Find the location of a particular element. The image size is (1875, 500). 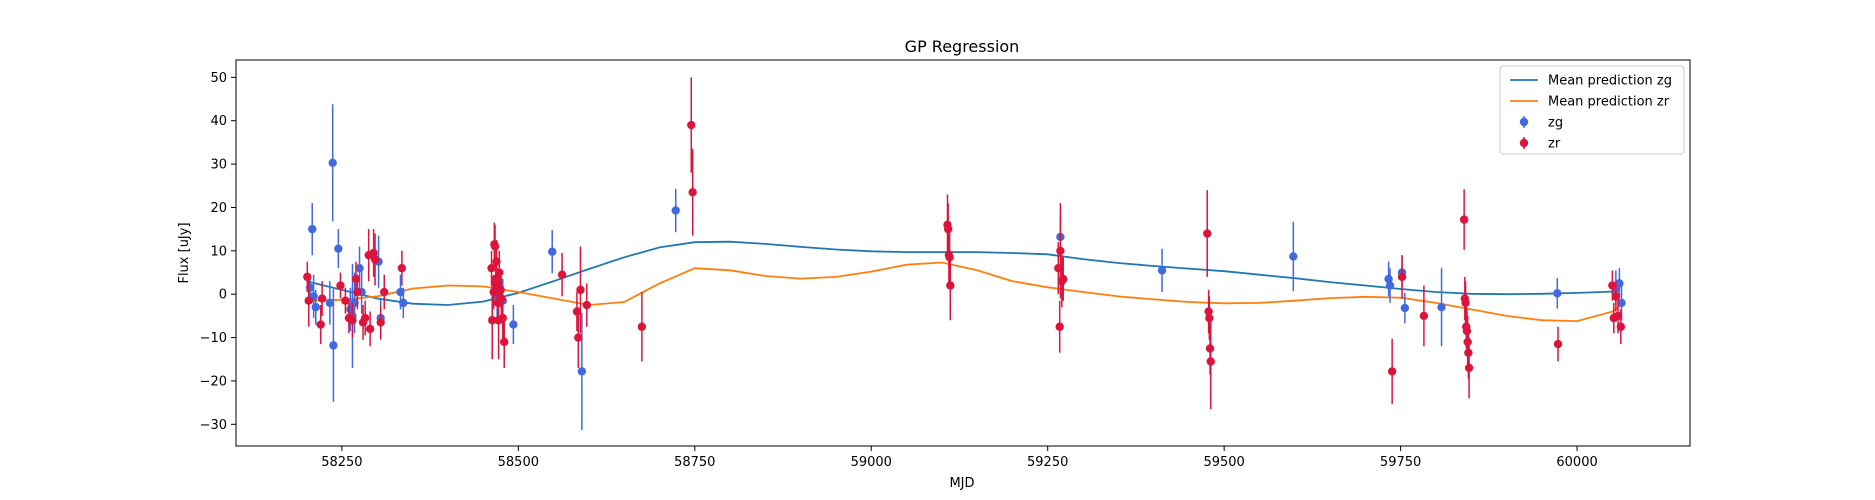

y-tick-label: 10 is located at coordinates (218, 251).